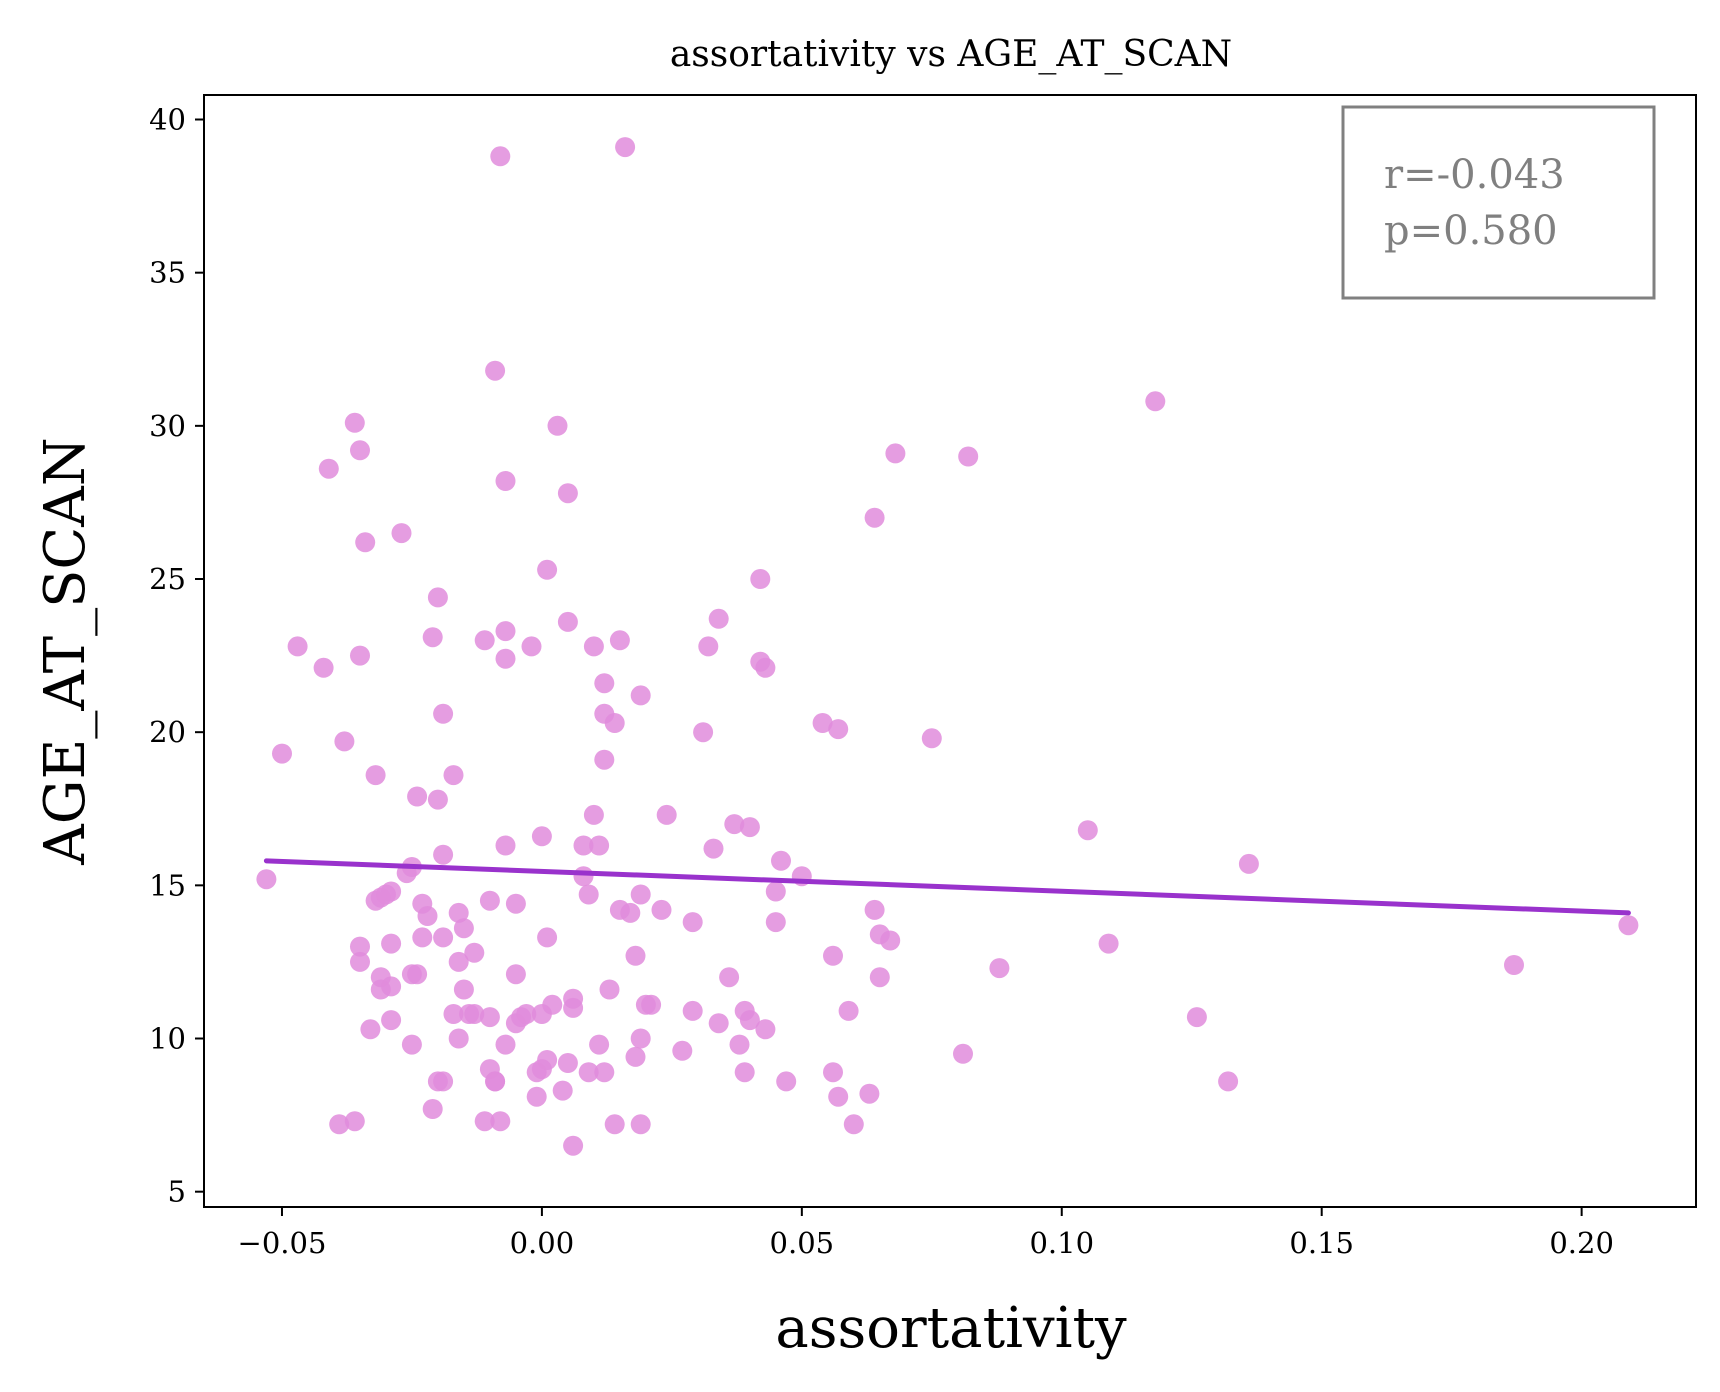 The width and height of the screenshot is (1720, 1392). Describe the element at coordinates (947, 887) in the screenshot. I see `fit-line-layer` at that location.